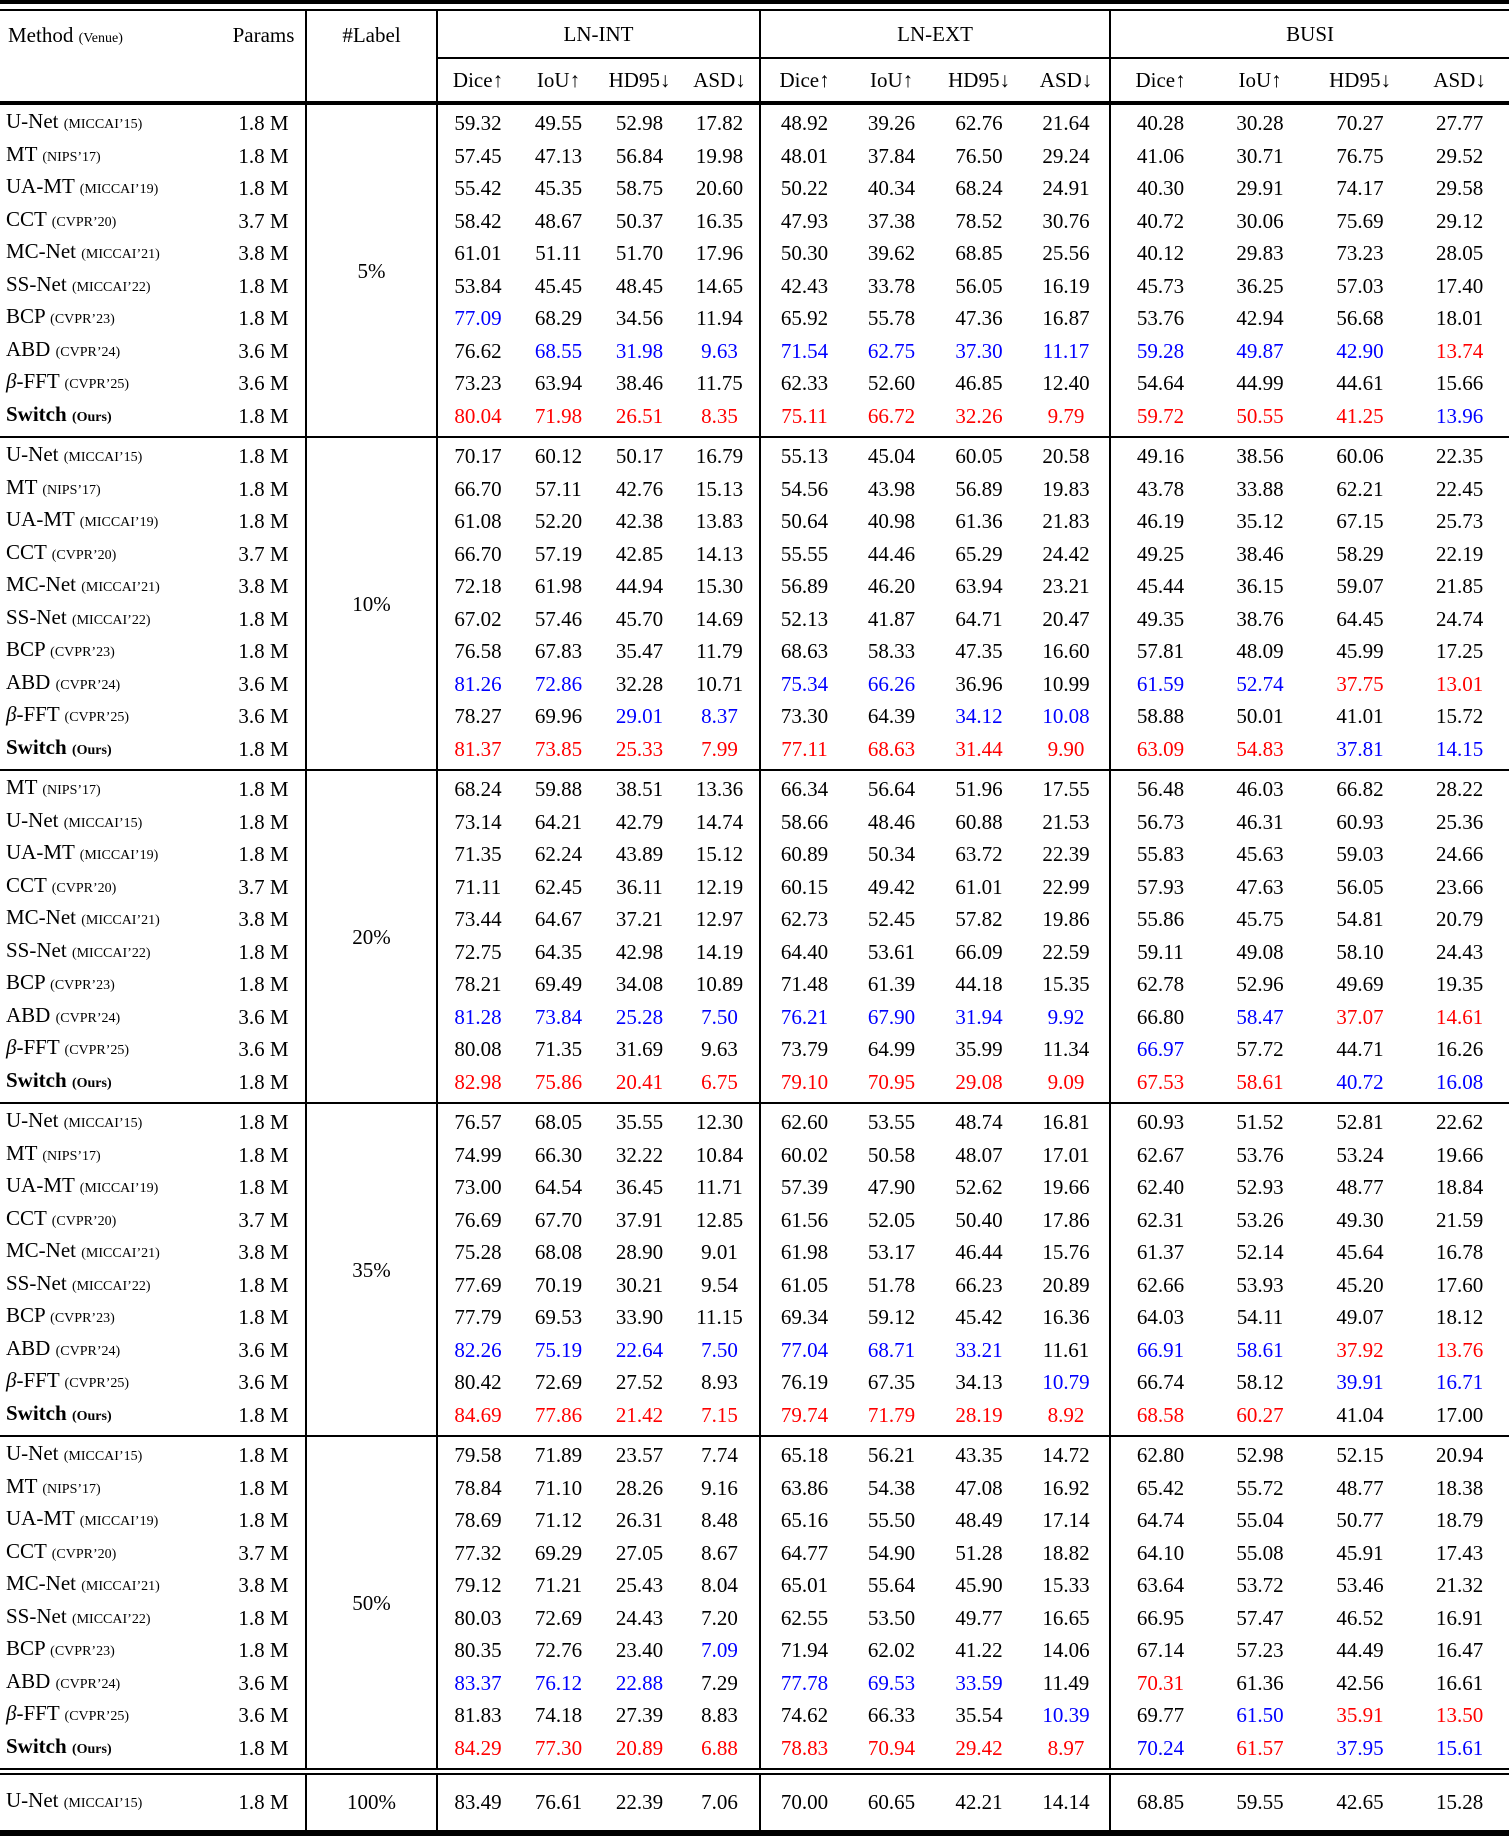 Image resolution: width=1509 pixels, height=1836 pixels. What do you see at coordinates (1459, 1049) in the screenshot?
I see `metric-value: 16.26` at bounding box center [1459, 1049].